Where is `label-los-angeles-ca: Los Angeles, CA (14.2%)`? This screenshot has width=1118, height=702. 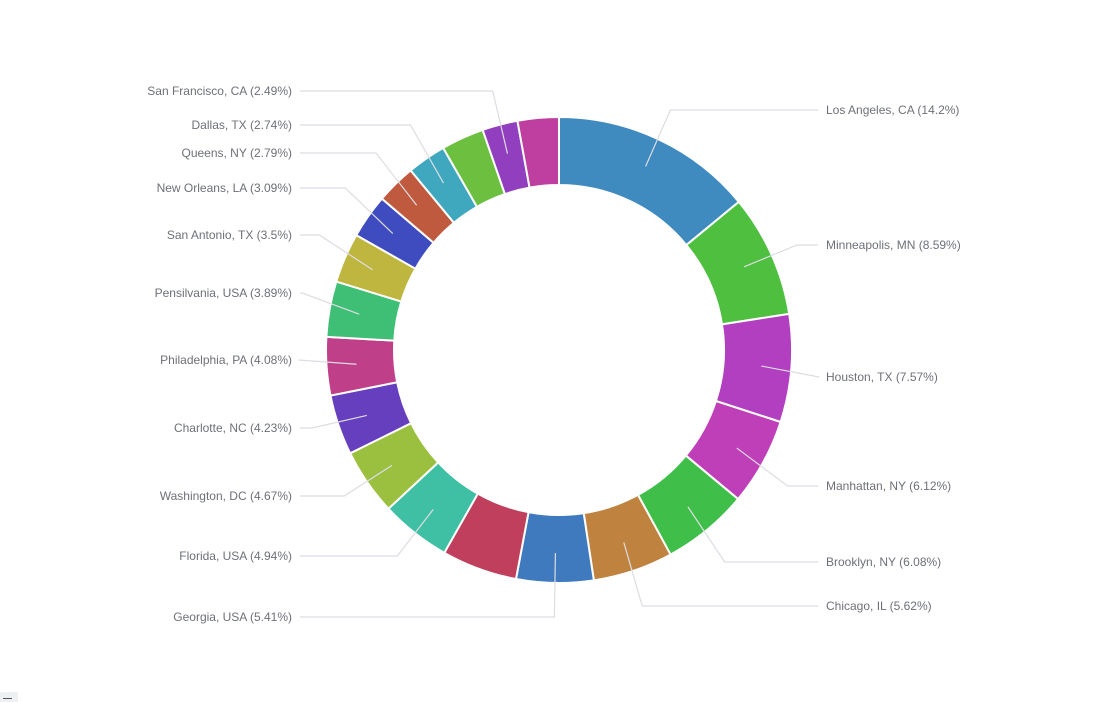
label-los-angeles-ca: Los Angeles, CA (14.2%) is located at coordinates (892, 110).